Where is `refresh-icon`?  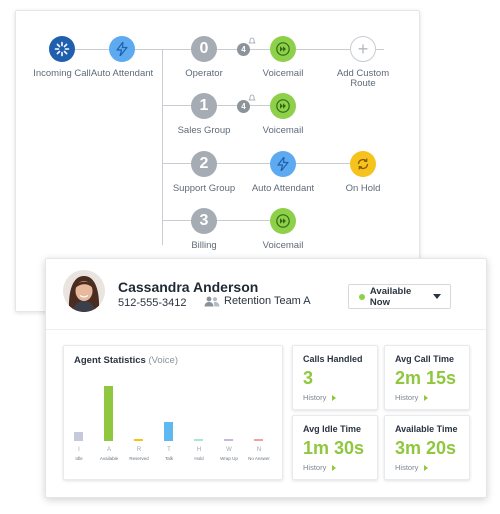 refresh-icon is located at coordinates (363, 164).